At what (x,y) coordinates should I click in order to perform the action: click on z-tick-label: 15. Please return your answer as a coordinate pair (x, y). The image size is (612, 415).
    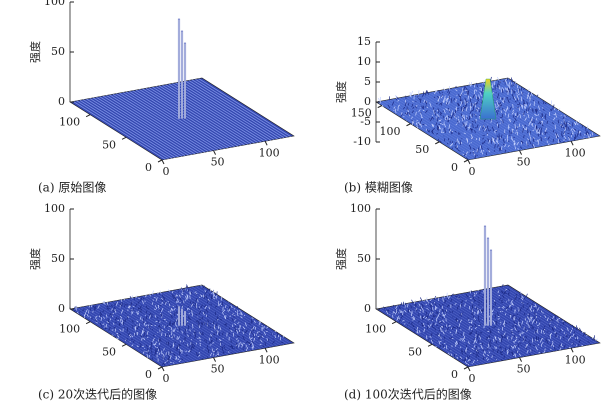
    Looking at the image, I should click on (364, 41).